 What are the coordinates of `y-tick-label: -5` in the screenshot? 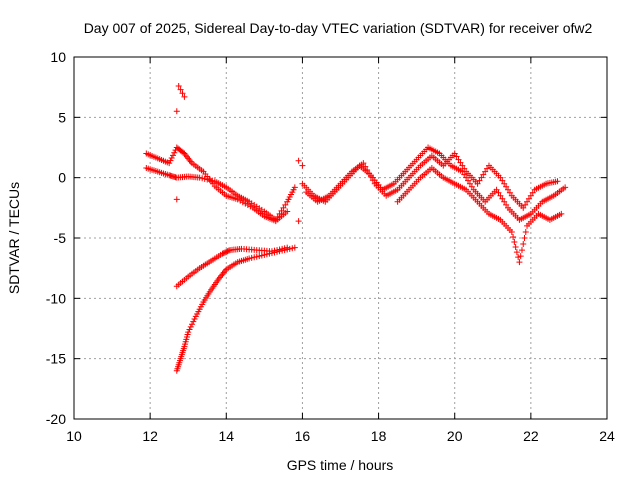 It's located at (60, 238).